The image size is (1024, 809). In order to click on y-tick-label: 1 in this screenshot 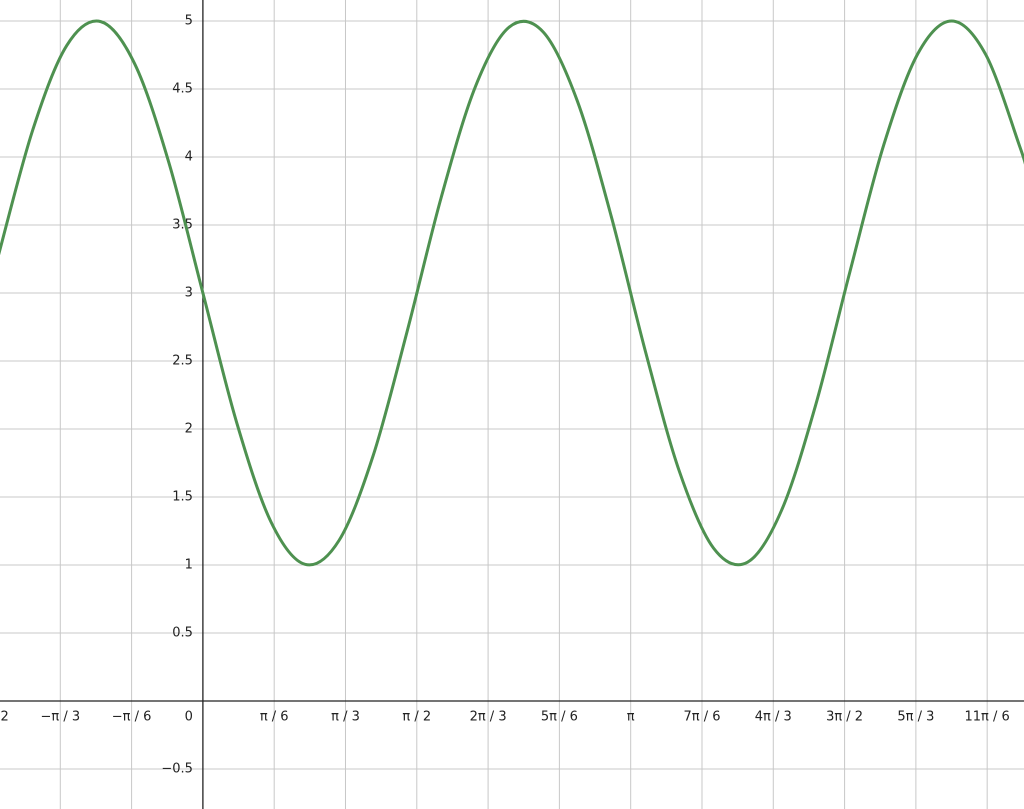, I will do `click(189, 564)`.